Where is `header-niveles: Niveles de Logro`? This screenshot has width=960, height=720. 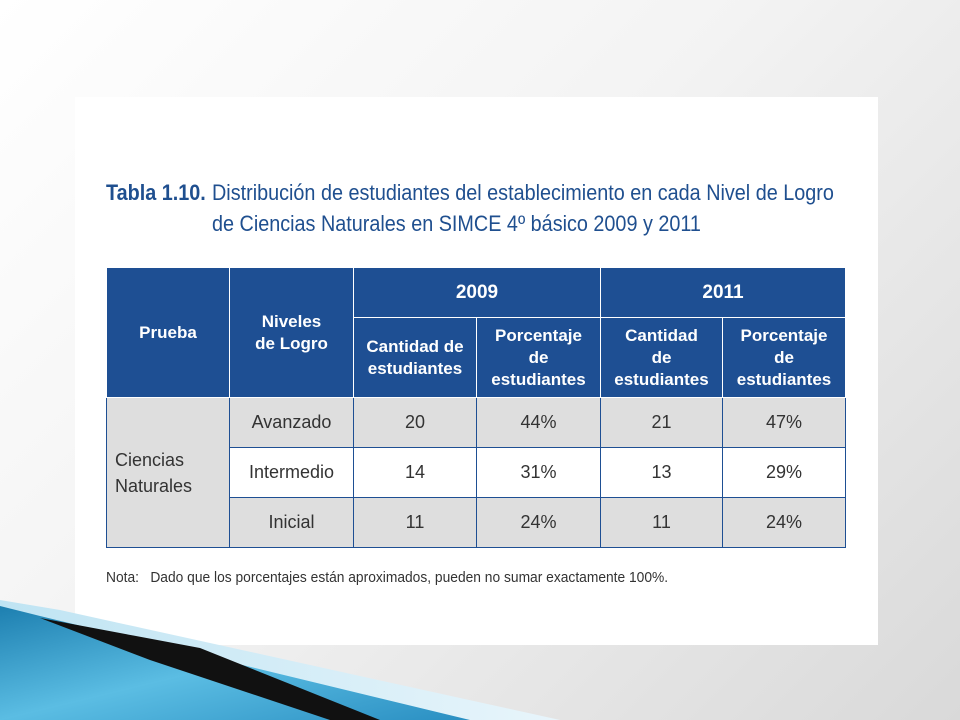 header-niveles: Niveles de Logro is located at coordinates (291, 332).